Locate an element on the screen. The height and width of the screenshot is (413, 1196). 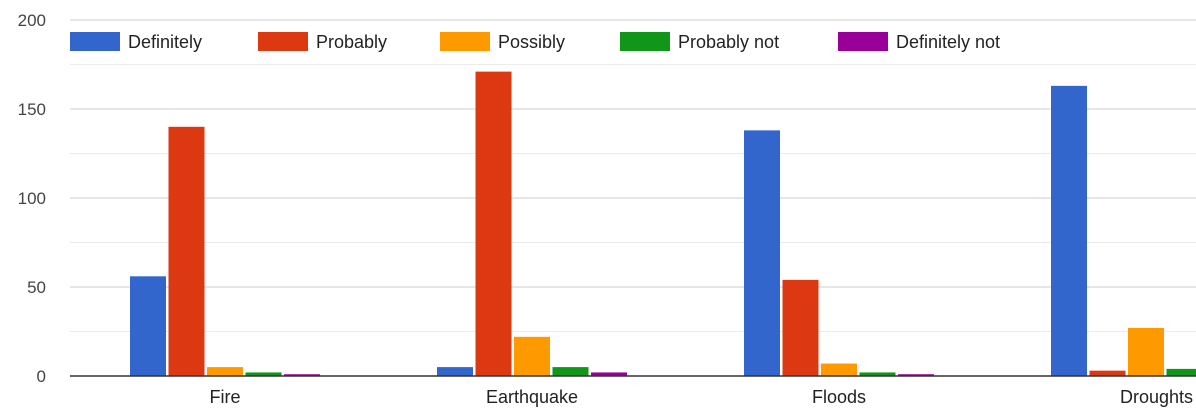
legend-item-possibly: Possibly is located at coordinates (502, 42).